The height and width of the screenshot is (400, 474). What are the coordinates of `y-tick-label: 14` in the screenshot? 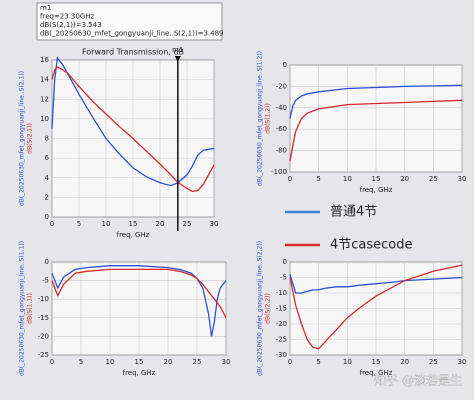 It's located at (44, 80).